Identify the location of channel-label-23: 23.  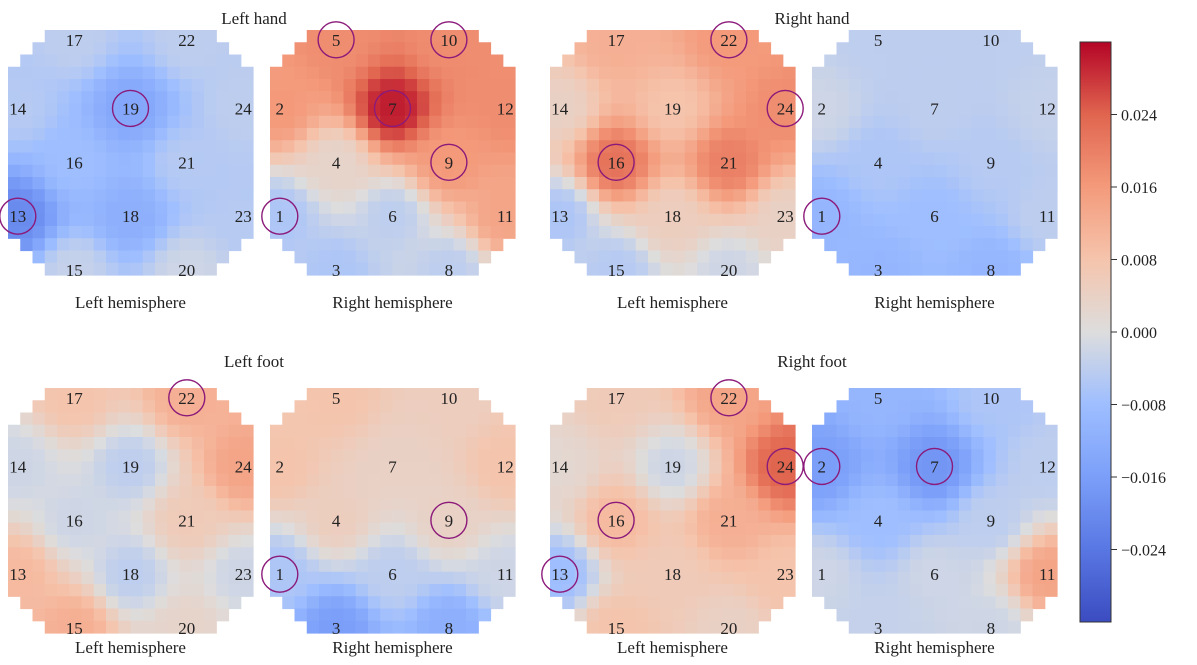
(785, 216).